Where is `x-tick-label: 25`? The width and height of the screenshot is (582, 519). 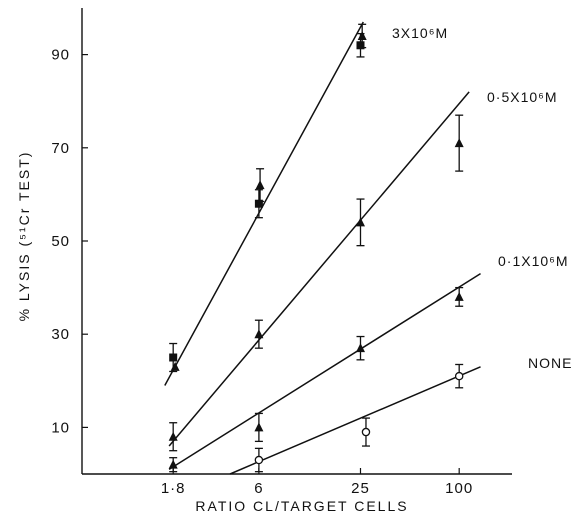 x-tick-label: 25 is located at coordinates (360, 488).